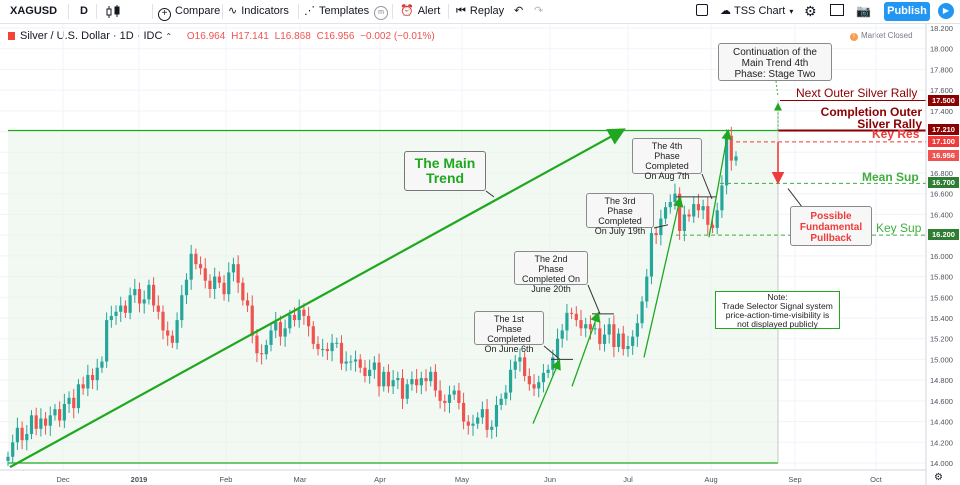 The image size is (960, 485). I want to click on time-tick-label: 2019, so click(139, 479).